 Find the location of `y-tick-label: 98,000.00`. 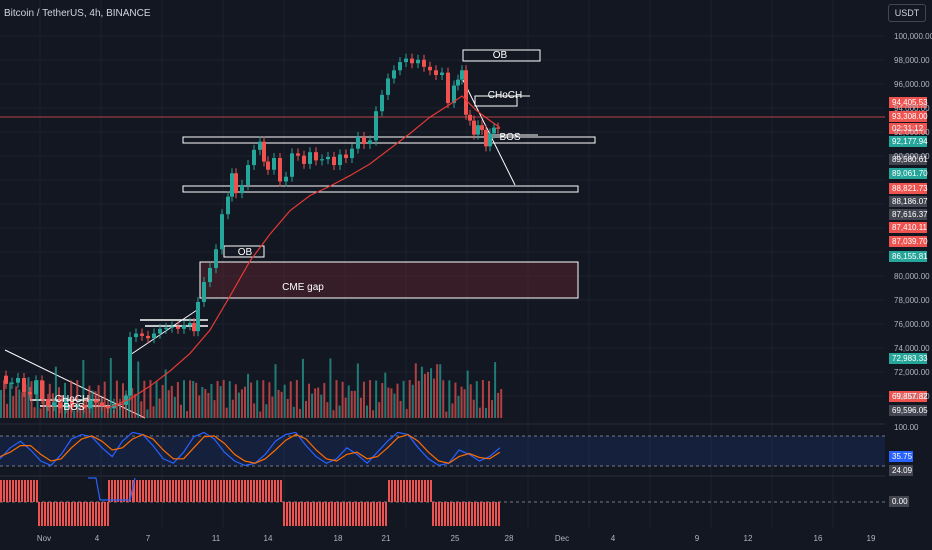

y-tick-label: 98,000.00 is located at coordinates (912, 60).